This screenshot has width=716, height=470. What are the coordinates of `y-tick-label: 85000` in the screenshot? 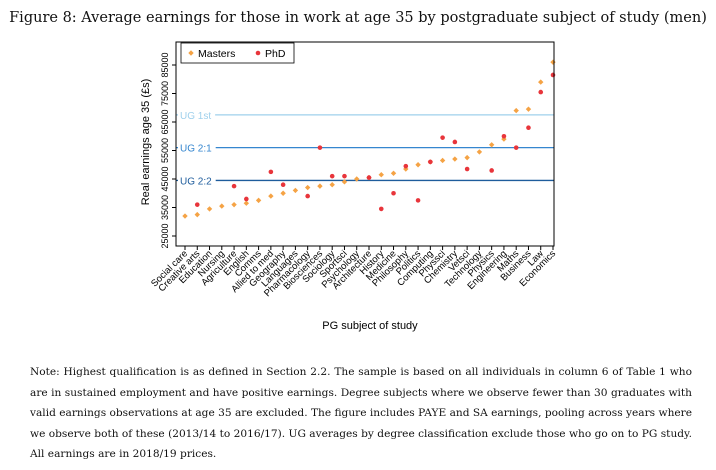 It's located at (165, 64).